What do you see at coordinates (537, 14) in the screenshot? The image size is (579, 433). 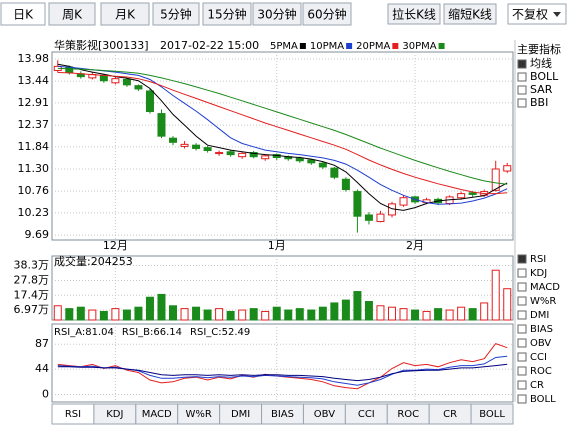 I see `adjust-dropdown` at bounding box center [537, 14].